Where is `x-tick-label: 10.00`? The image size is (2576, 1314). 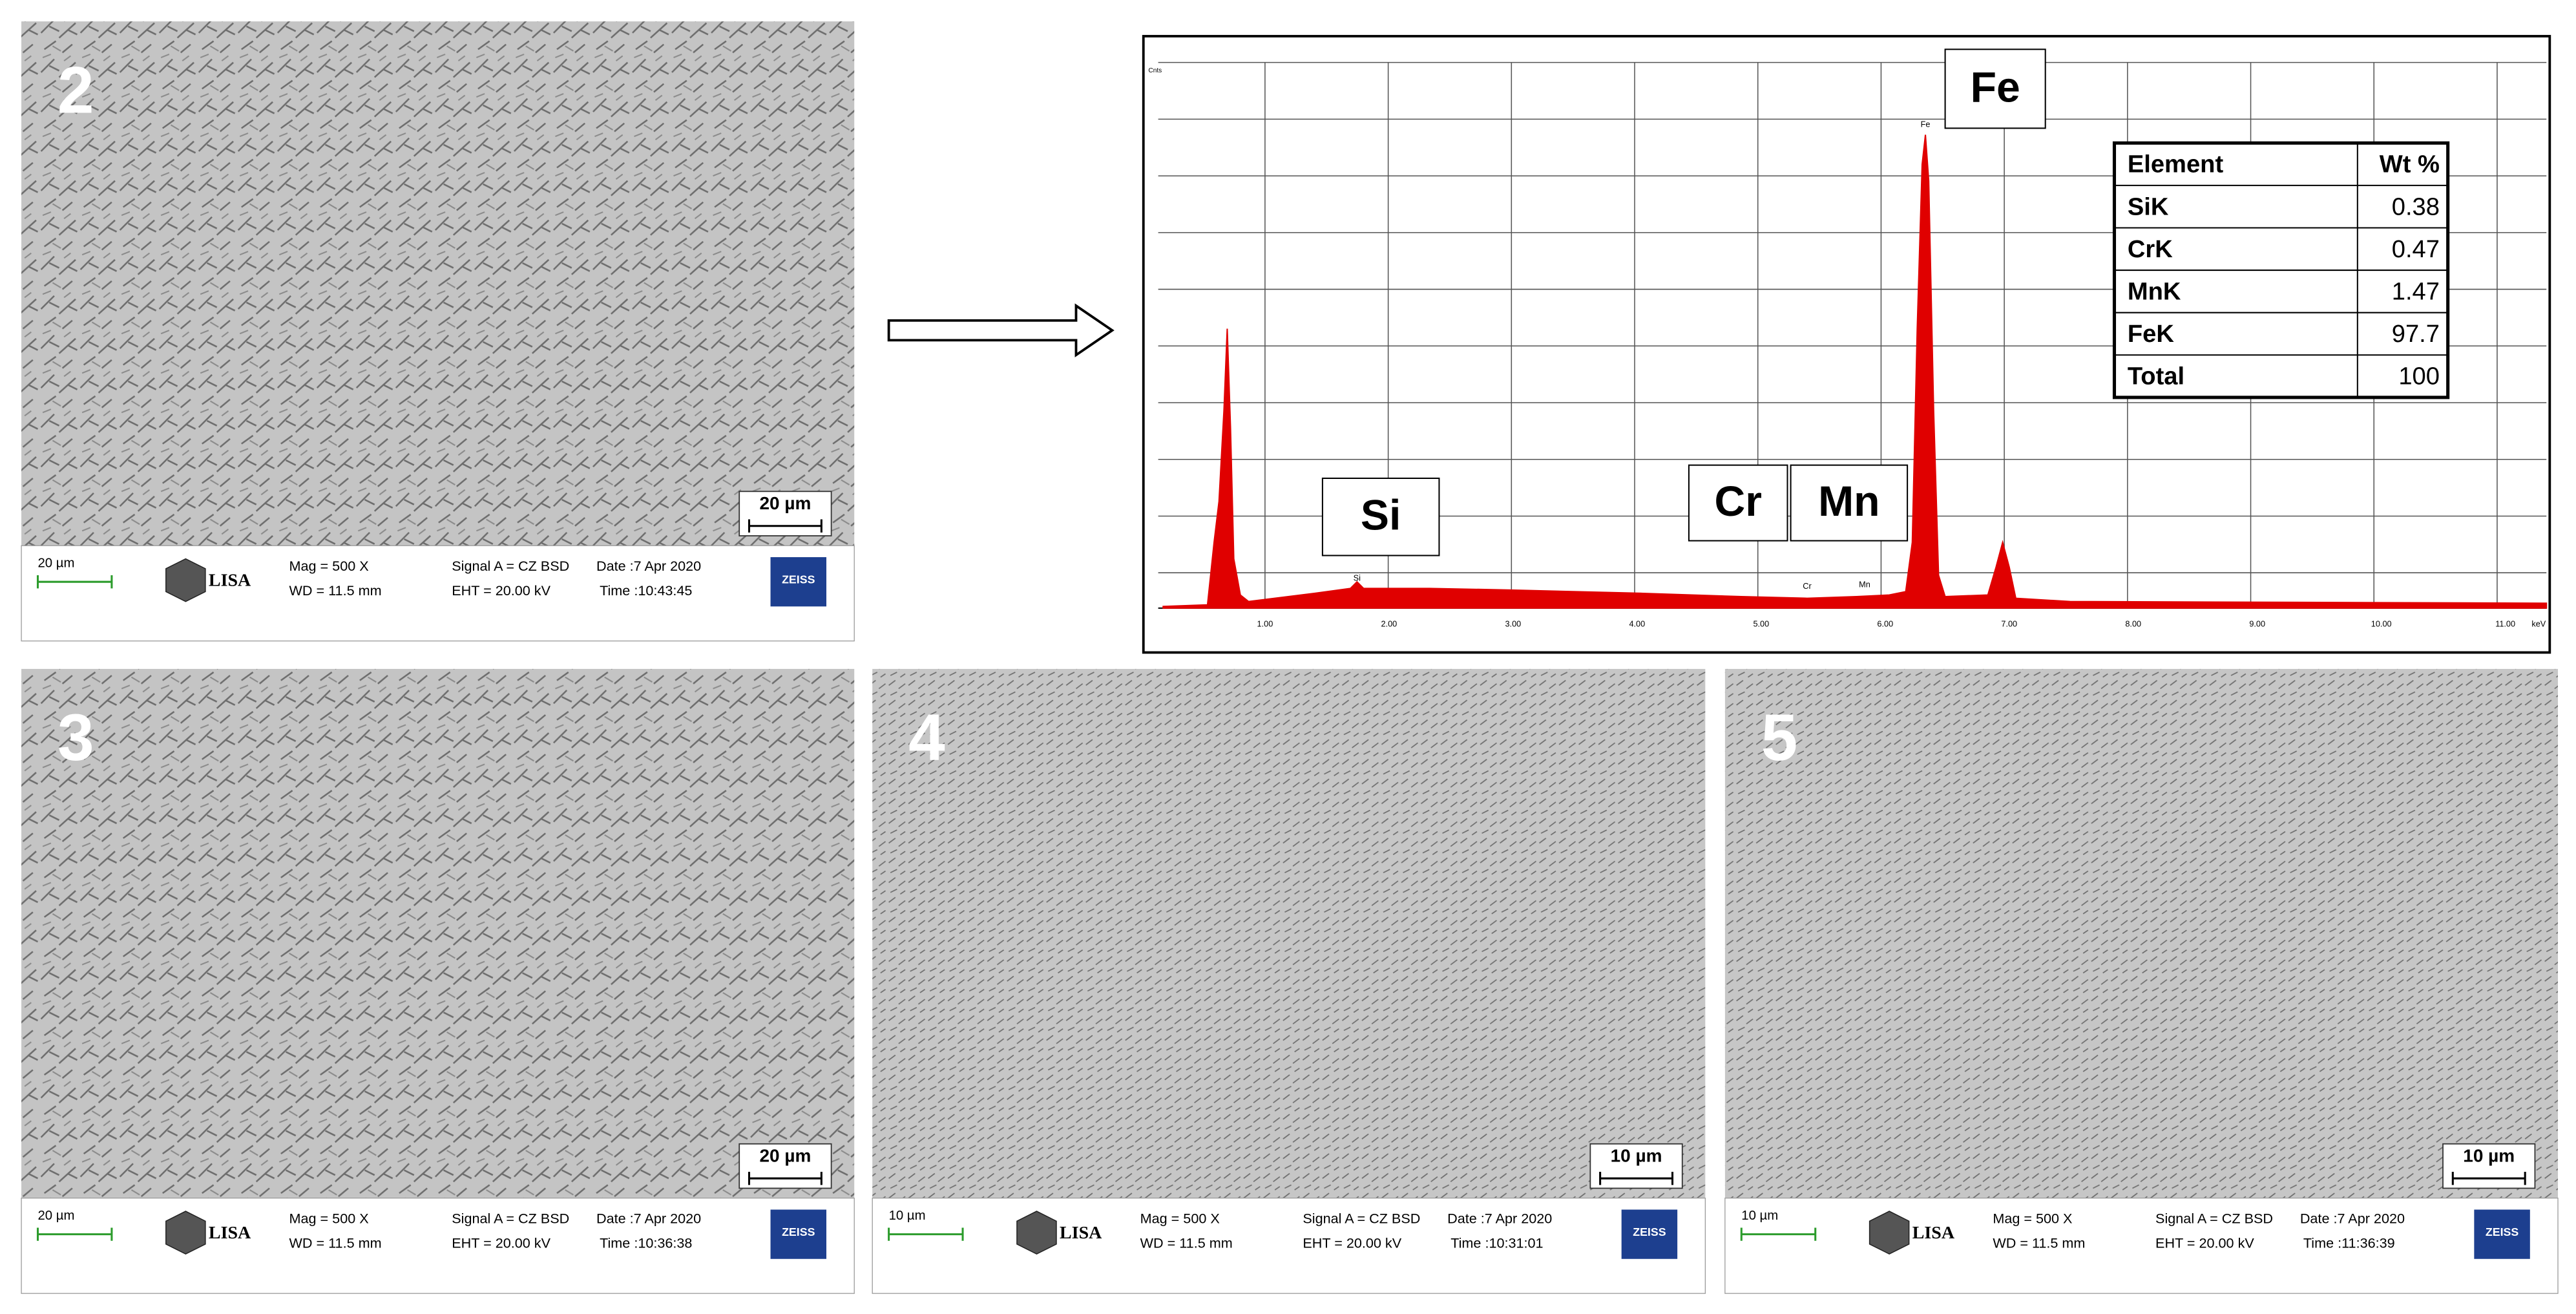 x-tick-label: 10.00 is located at coordinates (2381, 624).